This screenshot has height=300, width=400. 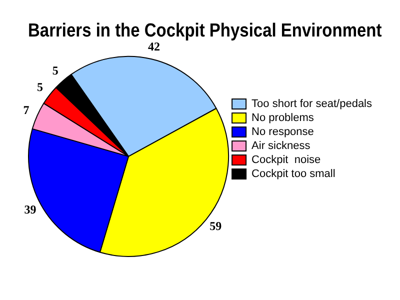 What do you see at coordinates (286, 160) in the screenshot?
I see `legend-label: Cockpit noise` at bounding box center [286, 160].